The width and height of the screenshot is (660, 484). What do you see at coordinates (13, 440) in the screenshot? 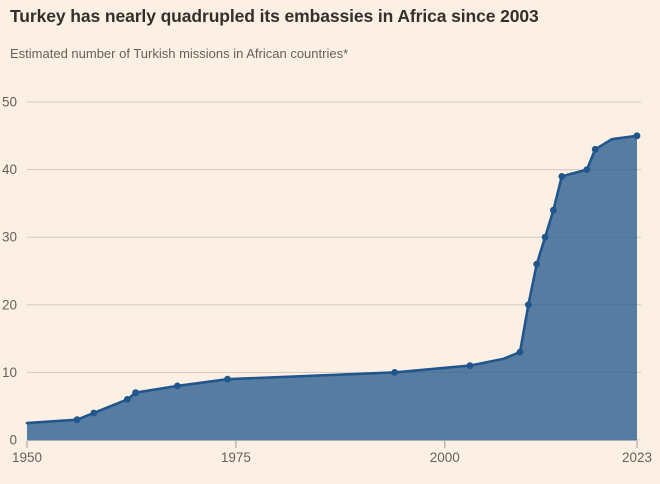
I see `y-axis-tick-label: 0` at bounding box center [13, 440].